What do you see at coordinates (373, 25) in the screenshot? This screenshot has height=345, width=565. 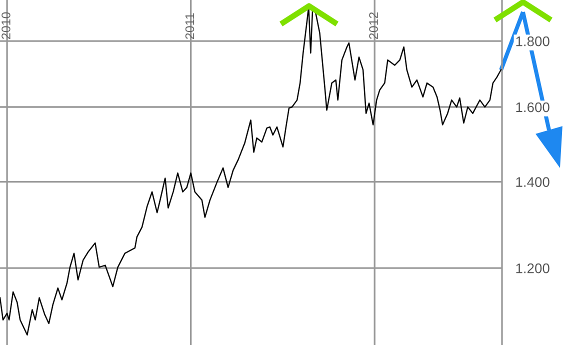 I see `x-tick-label: 2012` at bounding box center [373, 25].